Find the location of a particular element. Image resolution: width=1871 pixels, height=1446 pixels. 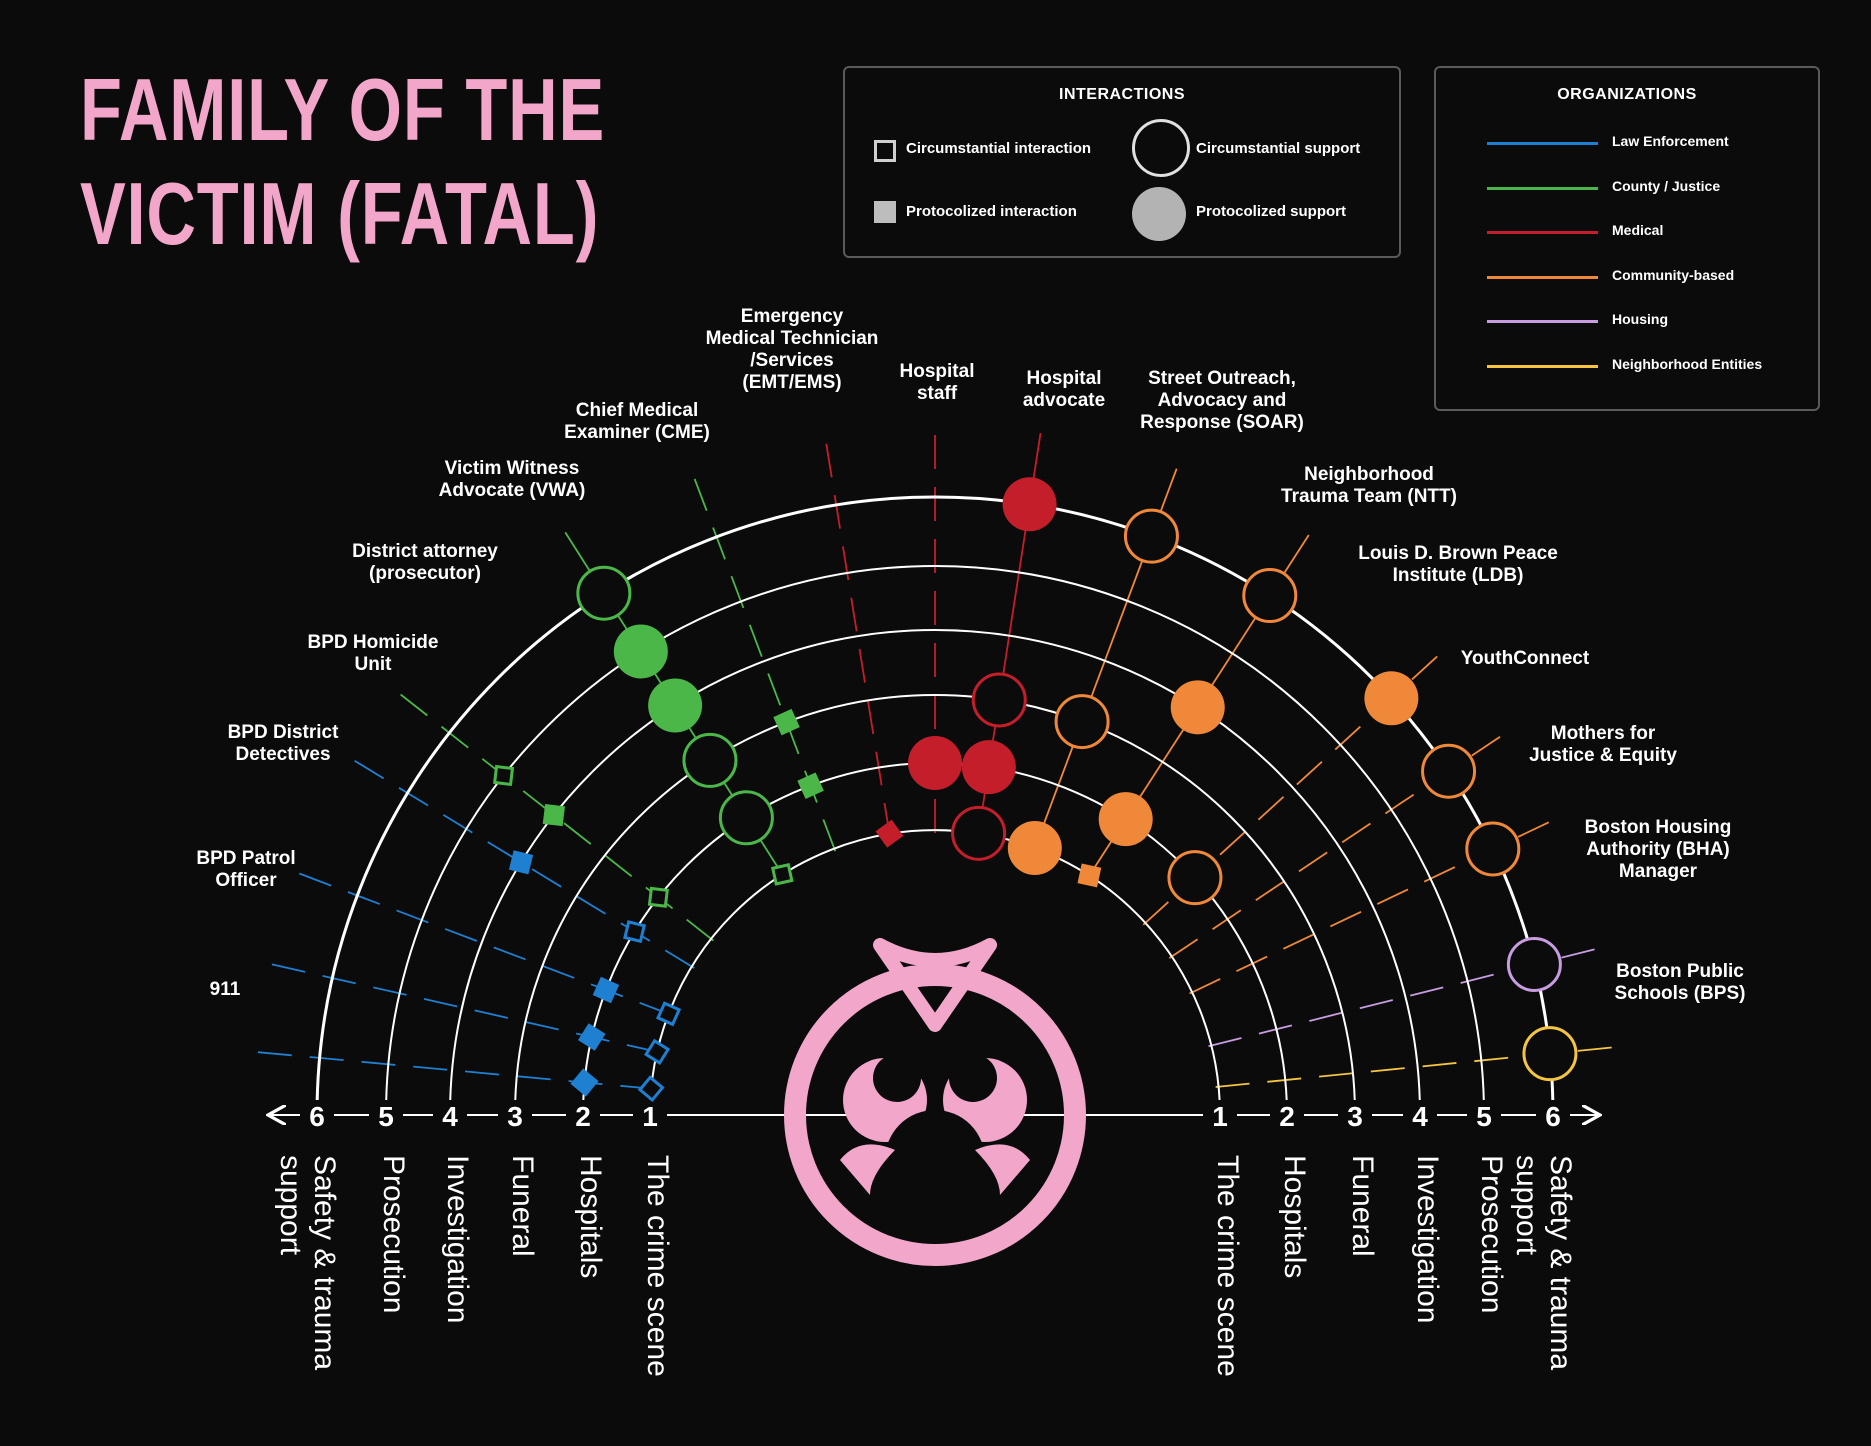

svg-text: Advocacy and is located at coordinates (1222, 400).